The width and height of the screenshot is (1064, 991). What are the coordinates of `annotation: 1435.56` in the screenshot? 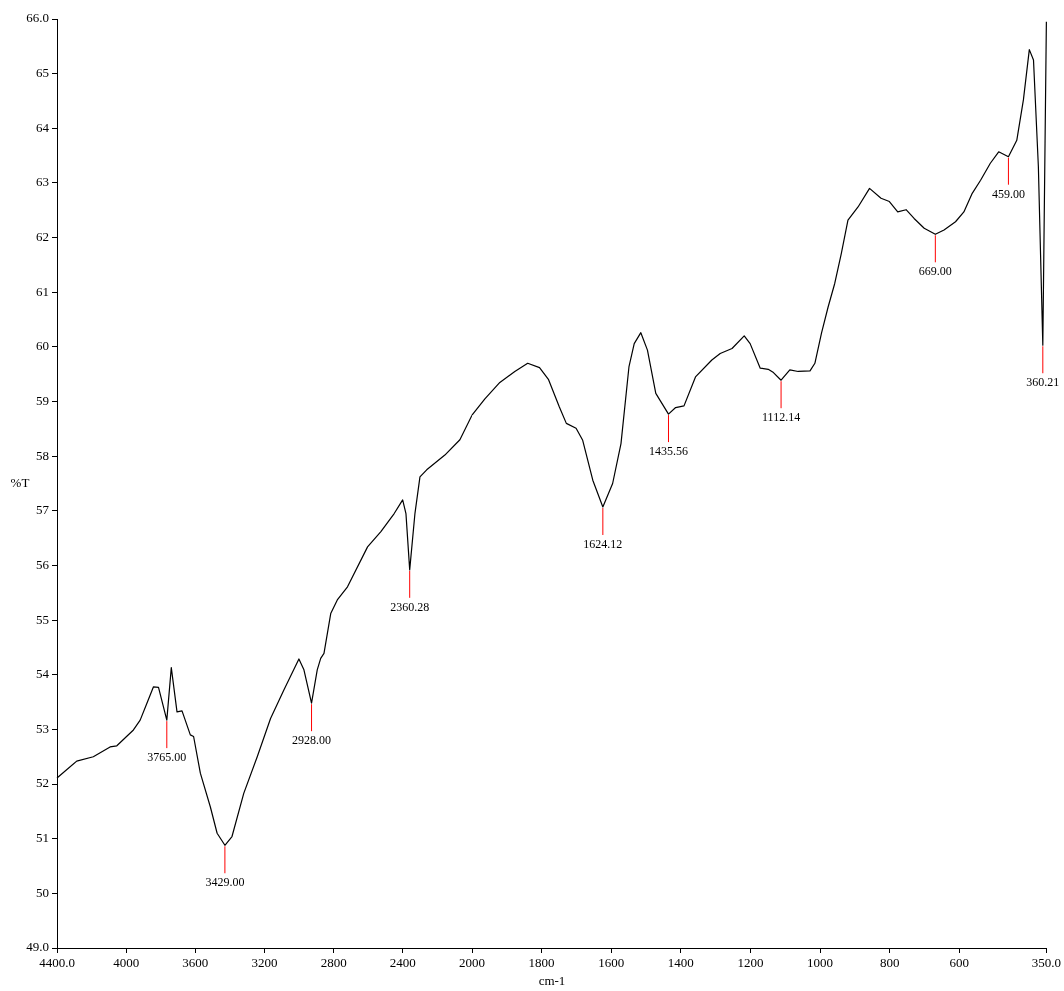 It's located at (668, 451).